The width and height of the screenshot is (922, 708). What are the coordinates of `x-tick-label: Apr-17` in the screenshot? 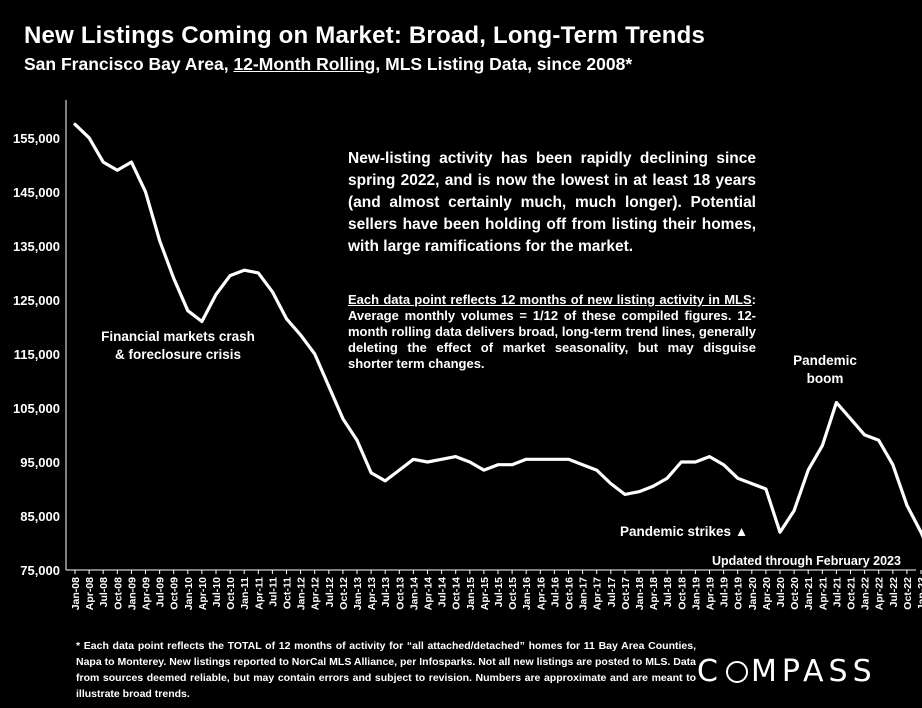 It's located at (598, 593).